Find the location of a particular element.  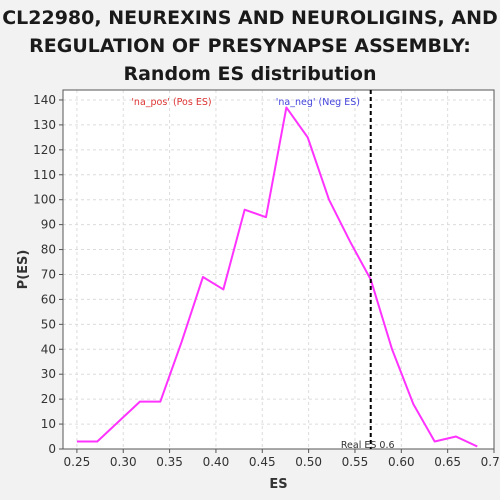

y-tick-label: 20 is located at coordinates (48, 399).